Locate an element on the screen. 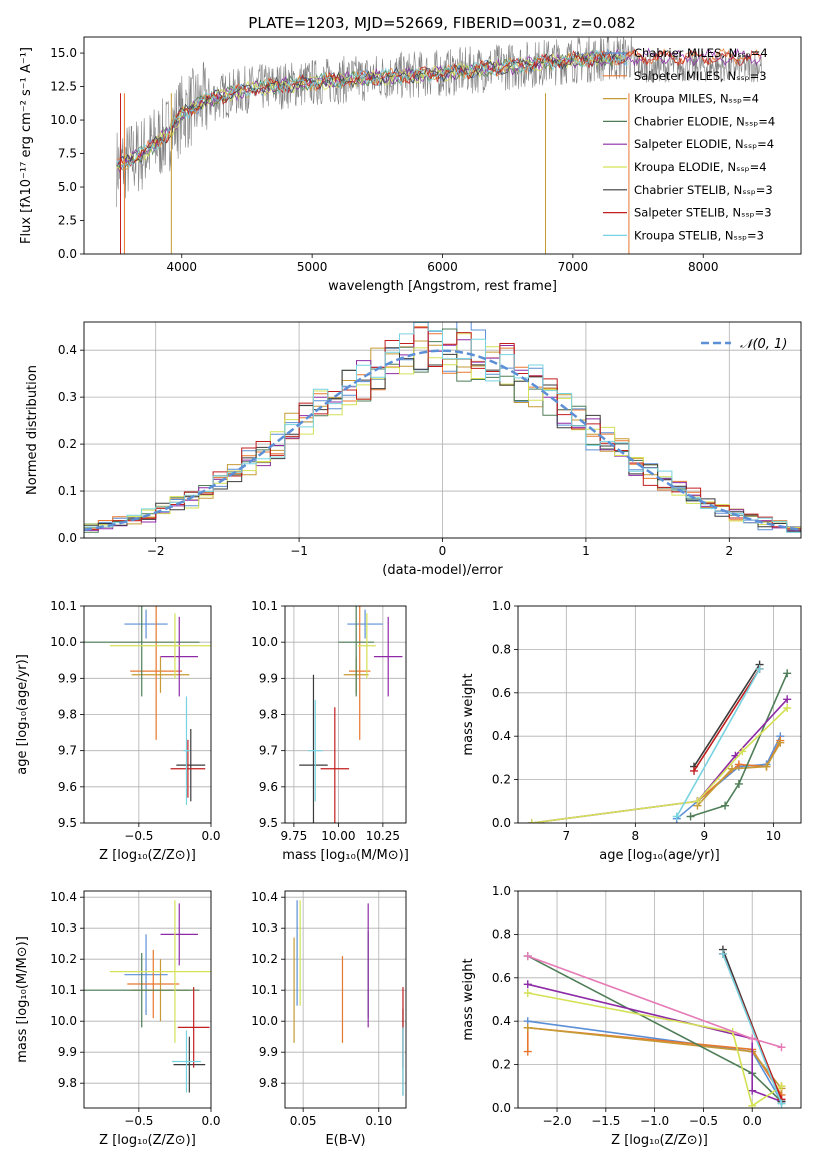 This screenshot has height=1170, width=819. y-tick-label: 0.0 is located at coordinates (501, 1108).